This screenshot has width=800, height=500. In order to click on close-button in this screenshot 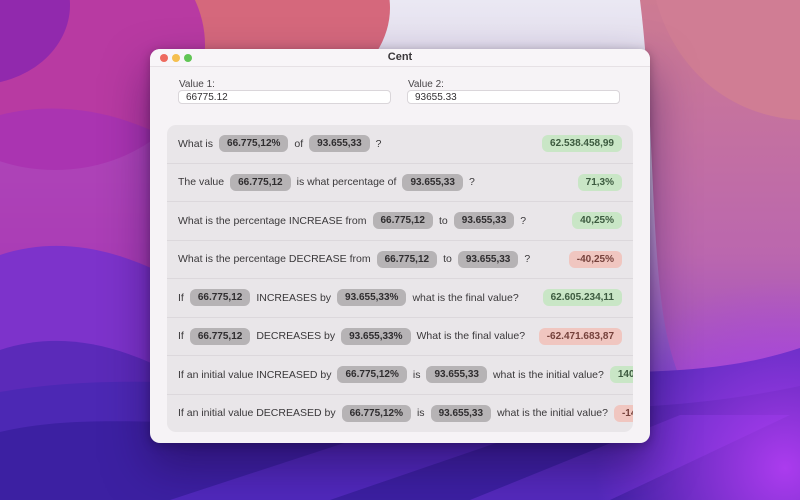, I will do `click(164, 58)`.